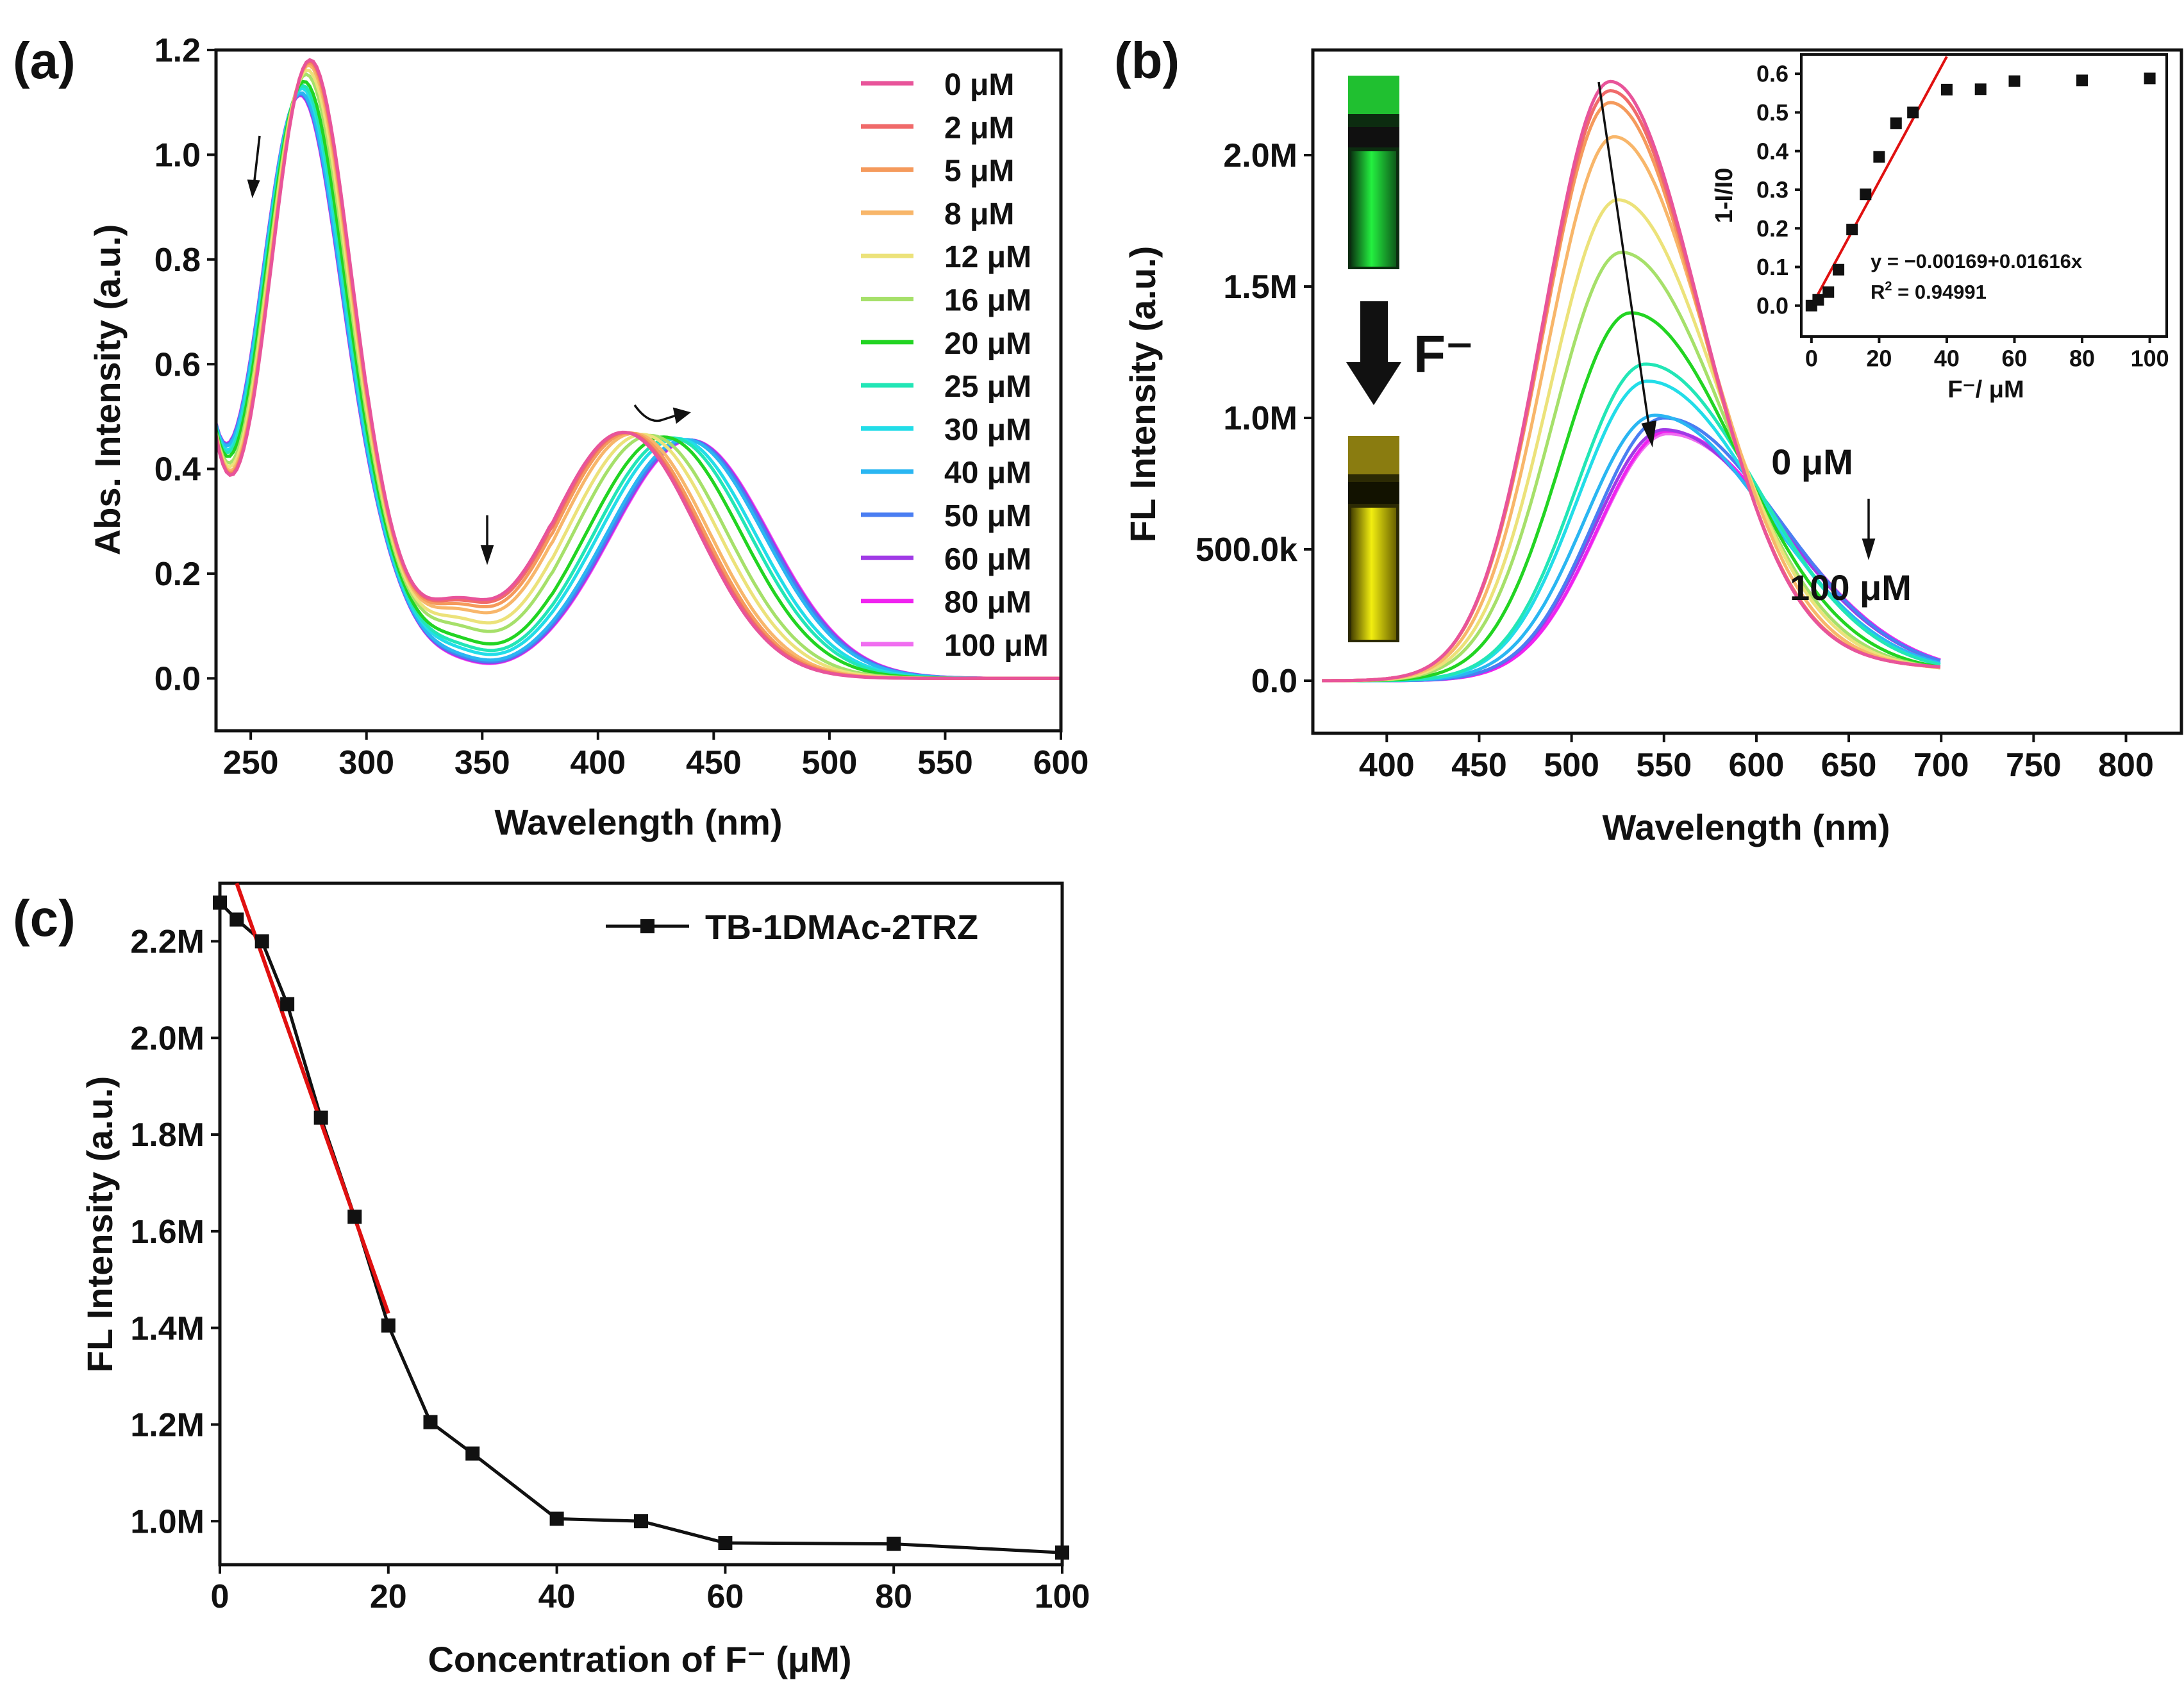  What do you see at coordinates (1977, 261) in the screenshot?
I see `inset-equation: y = −0.00169+0.01616x` at bounding box center [1977, 261].